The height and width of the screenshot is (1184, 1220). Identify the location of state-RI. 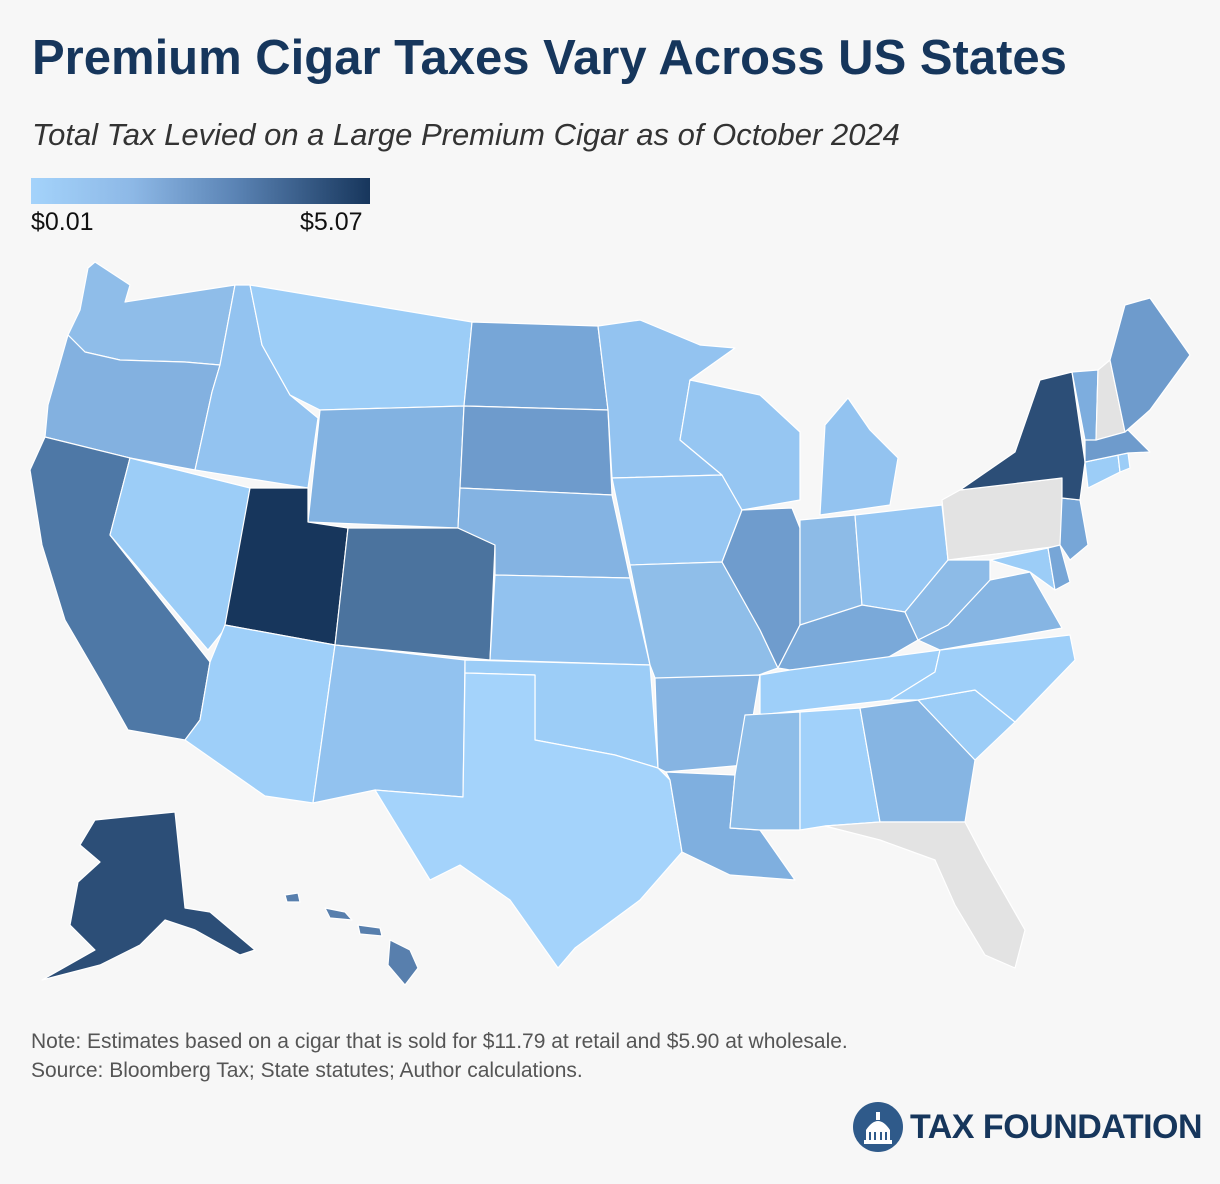
(1124, 462).